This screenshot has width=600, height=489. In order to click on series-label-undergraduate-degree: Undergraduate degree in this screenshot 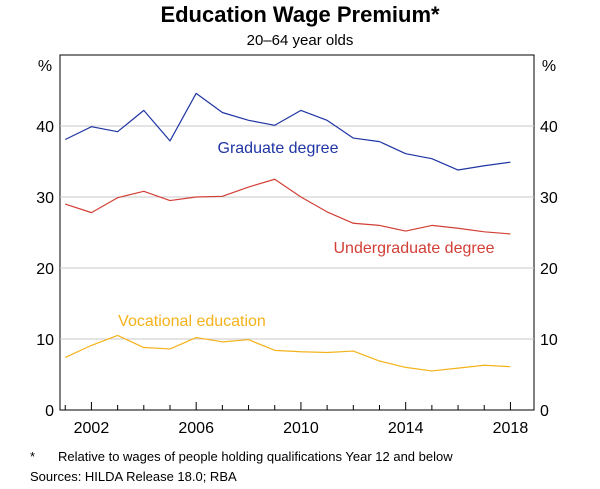, I will do `click(413, 248)`.